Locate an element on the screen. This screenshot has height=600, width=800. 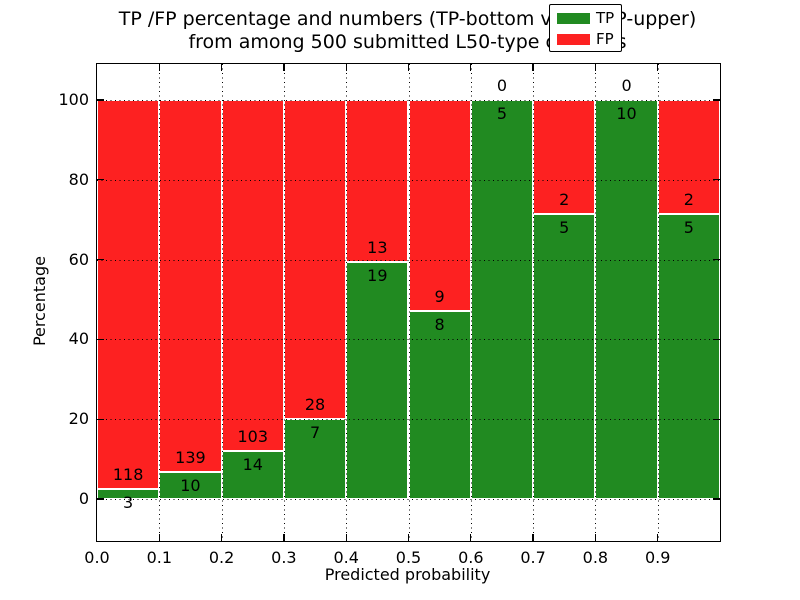
legend: TP FP is located at coordinates (585, 28).